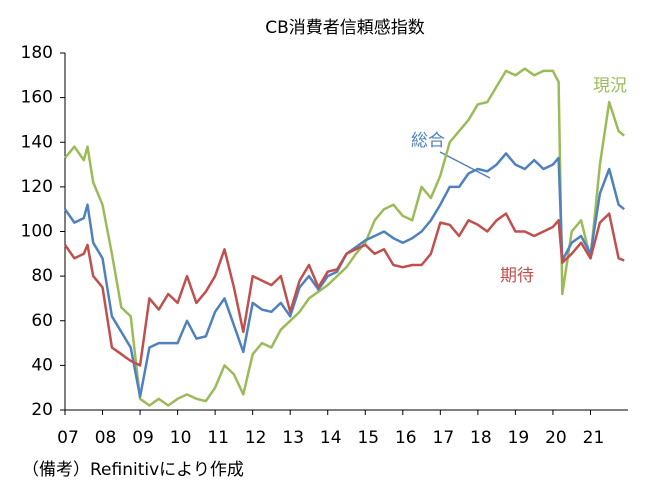 The width and height of the screenshot is (650, 496). I want to click on y-tick-label: 40, so click(42, 365).